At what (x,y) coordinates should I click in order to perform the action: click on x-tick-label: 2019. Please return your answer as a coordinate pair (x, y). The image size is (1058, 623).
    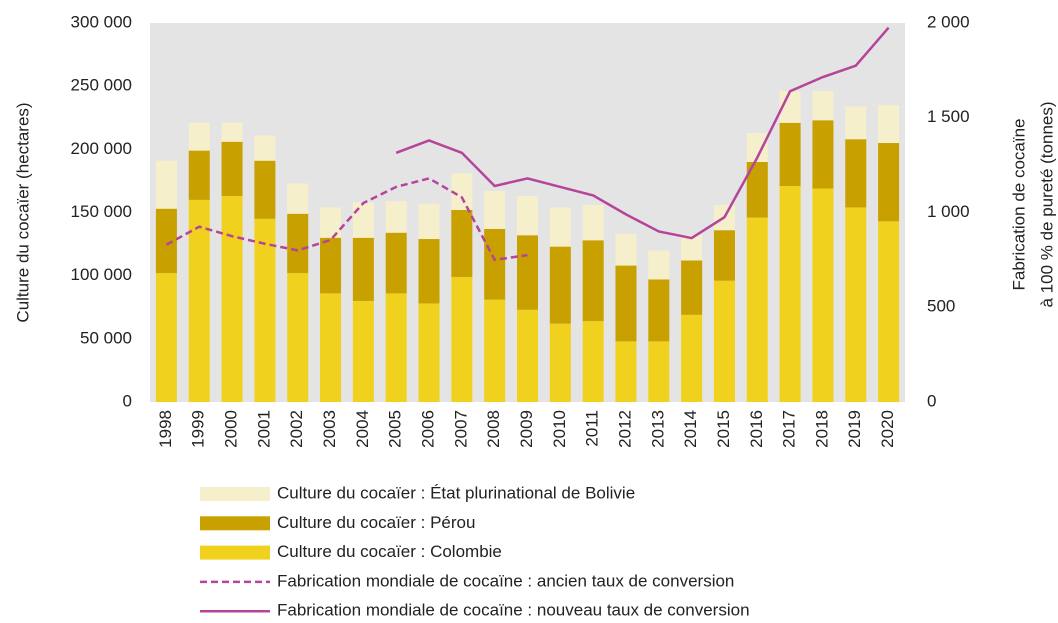
    Looking at the image, I should click on (854, 429).